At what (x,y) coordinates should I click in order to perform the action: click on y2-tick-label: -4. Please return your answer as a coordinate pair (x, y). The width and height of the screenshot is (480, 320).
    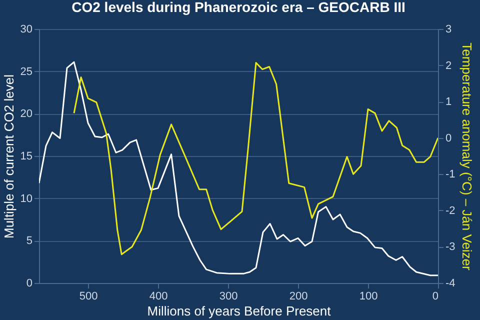
    Looking at the image, I should click on (451, 284).